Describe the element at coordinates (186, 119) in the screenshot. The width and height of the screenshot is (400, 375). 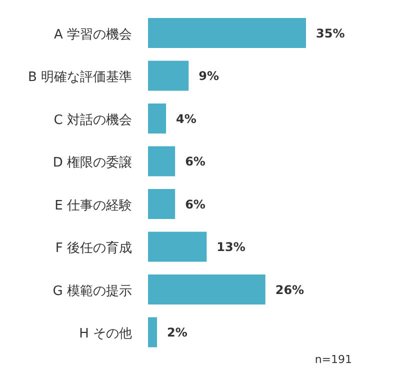
I see `data-label: 4%` at that location.